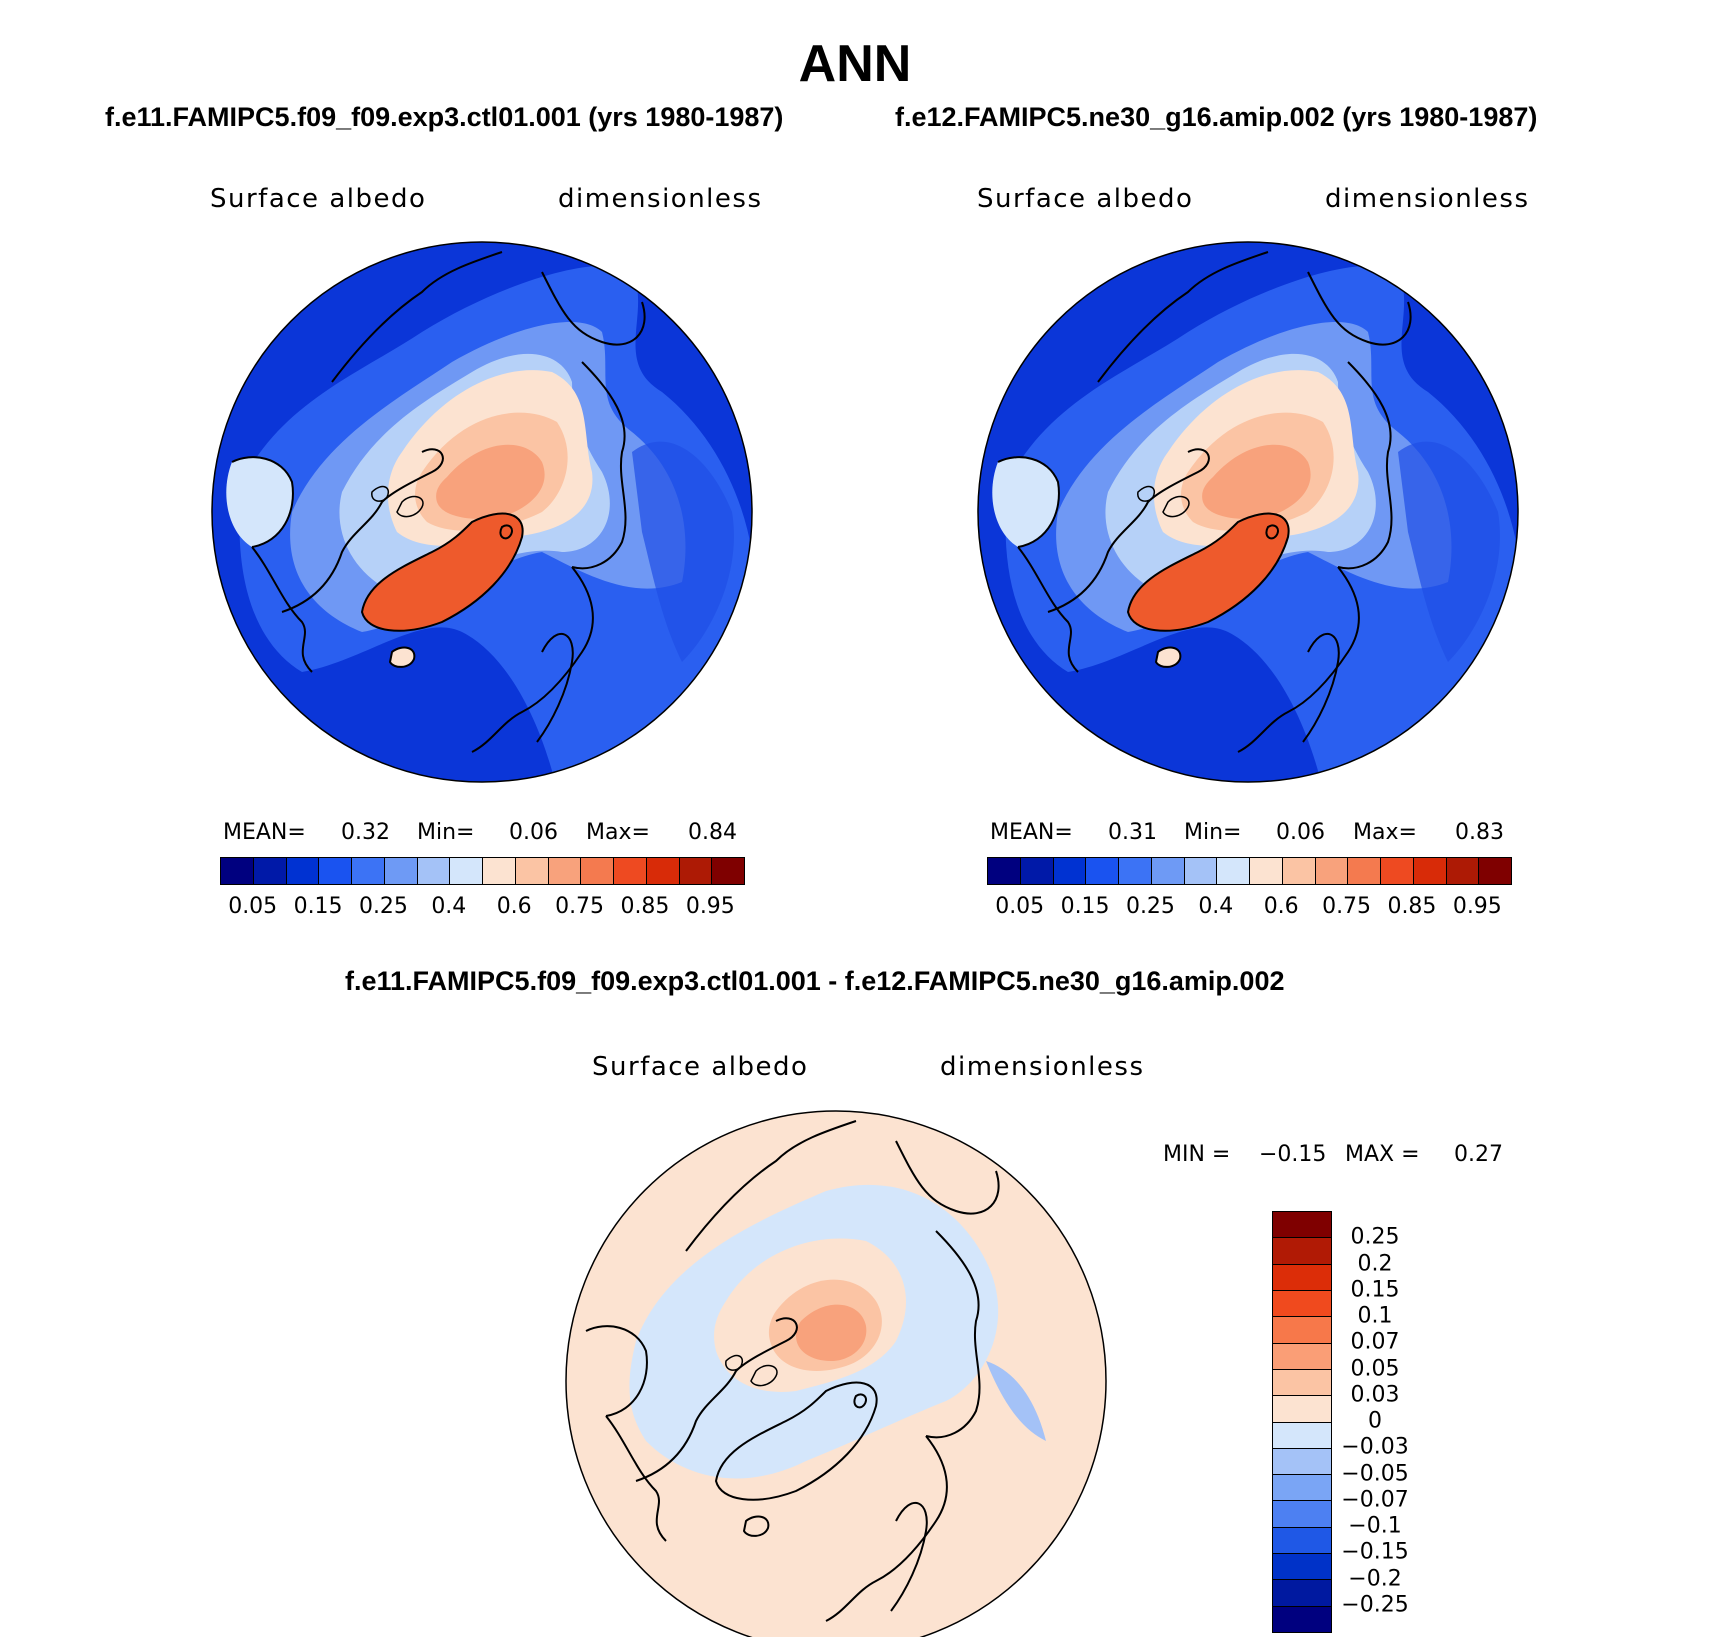 This screenshot has height=1637, width=1710. I want to click on panel-1-colorbar-tick-label: 0.85, so click(645, 906).